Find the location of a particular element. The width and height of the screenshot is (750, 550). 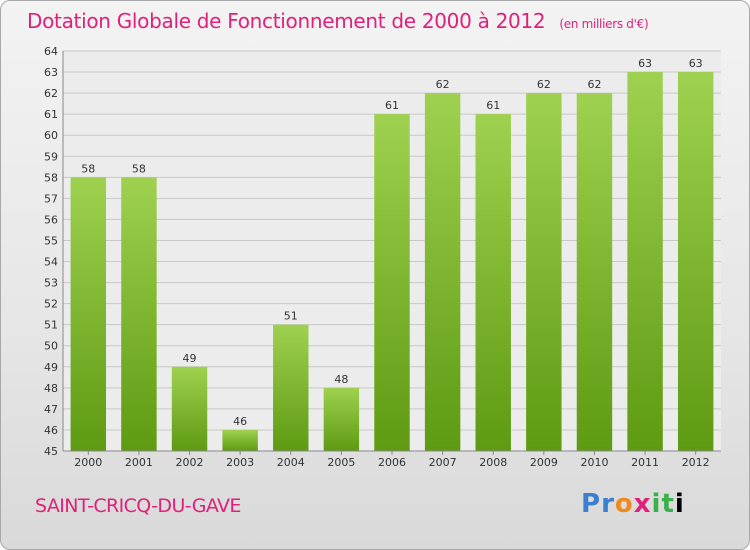

x-tick-label-2005: 2005 is located at coordinates (341, 462).